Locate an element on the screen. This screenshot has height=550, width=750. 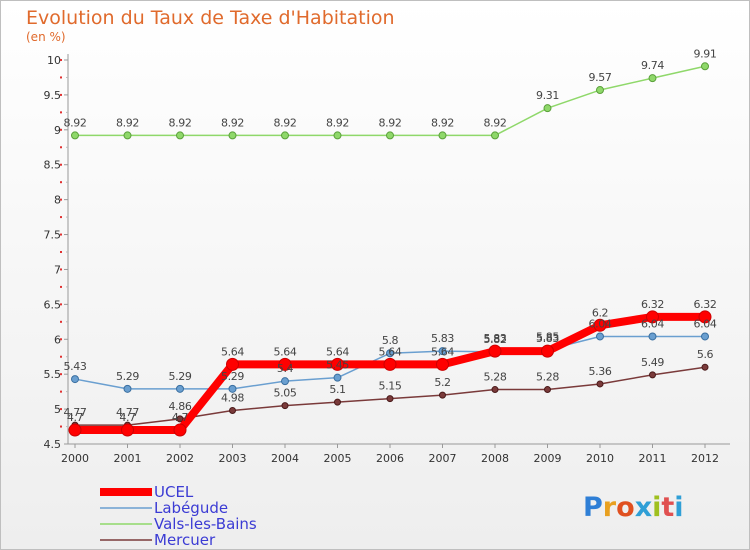
x-tick-label: 2010 is located at coordinates (600, 458).